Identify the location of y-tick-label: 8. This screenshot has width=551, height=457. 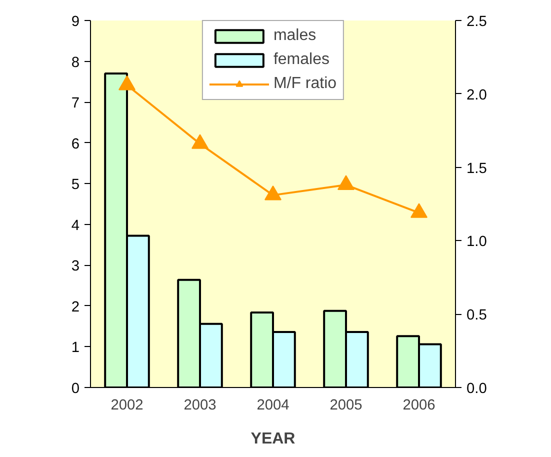
(75, 62).